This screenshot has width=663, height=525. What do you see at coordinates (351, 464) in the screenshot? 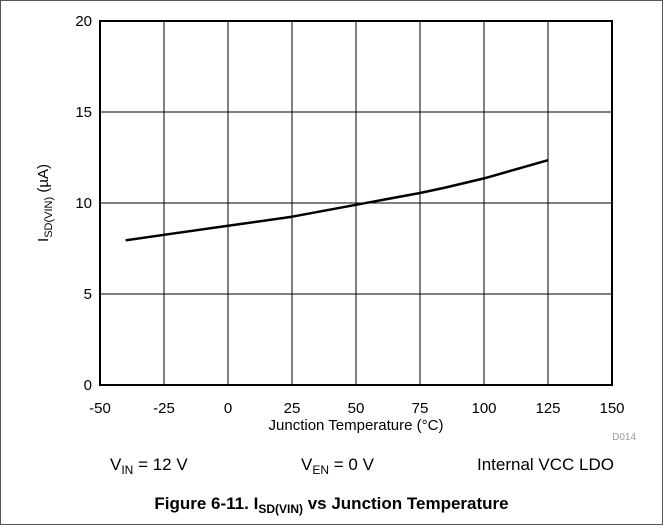
I see `condition-ven-value: = 0 V` at bounding box center [351, 464].